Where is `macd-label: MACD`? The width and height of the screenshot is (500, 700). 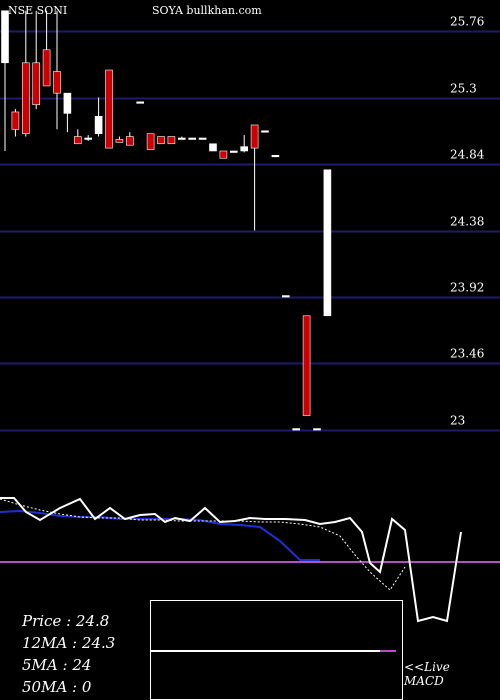 macd-label: MACD is located at coordinates (424, 681).